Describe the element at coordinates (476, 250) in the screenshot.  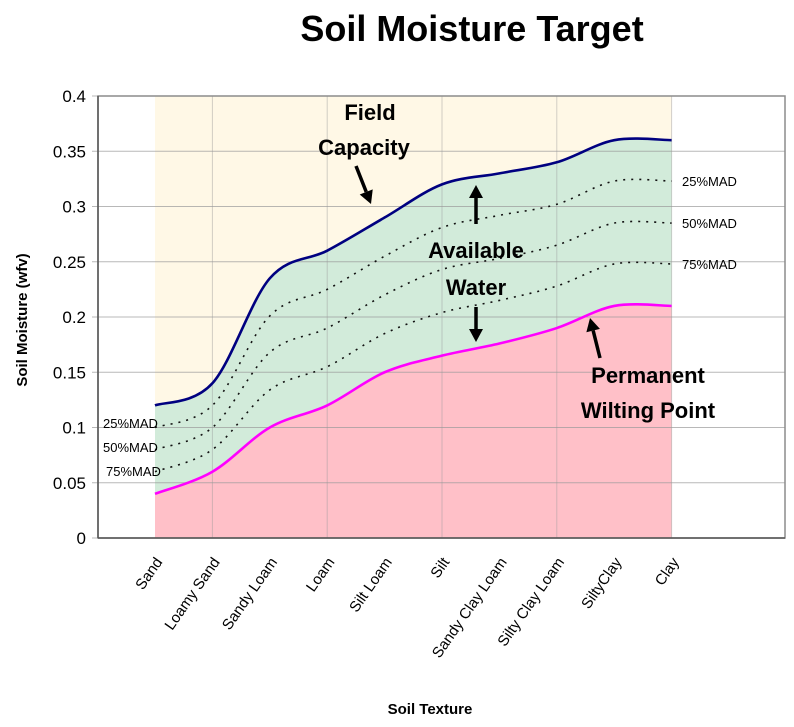
I see `annotation-available-water-line1: Available` at that location.